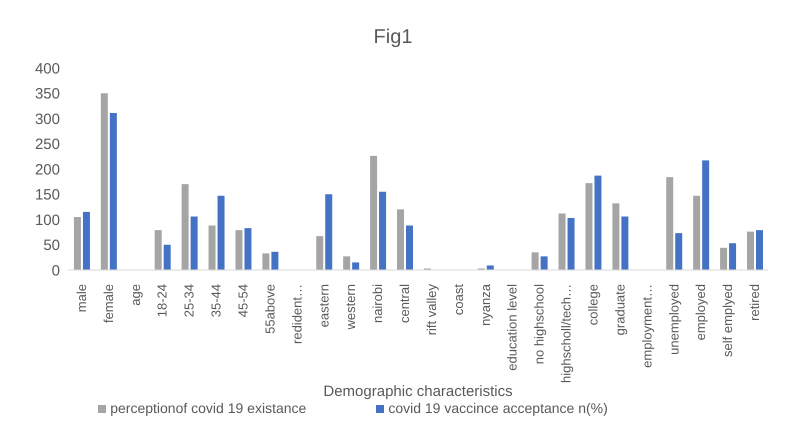 The height and width of the screenshot is (447, 786). I want to click on x-tick-label: college, so click(593, 305).